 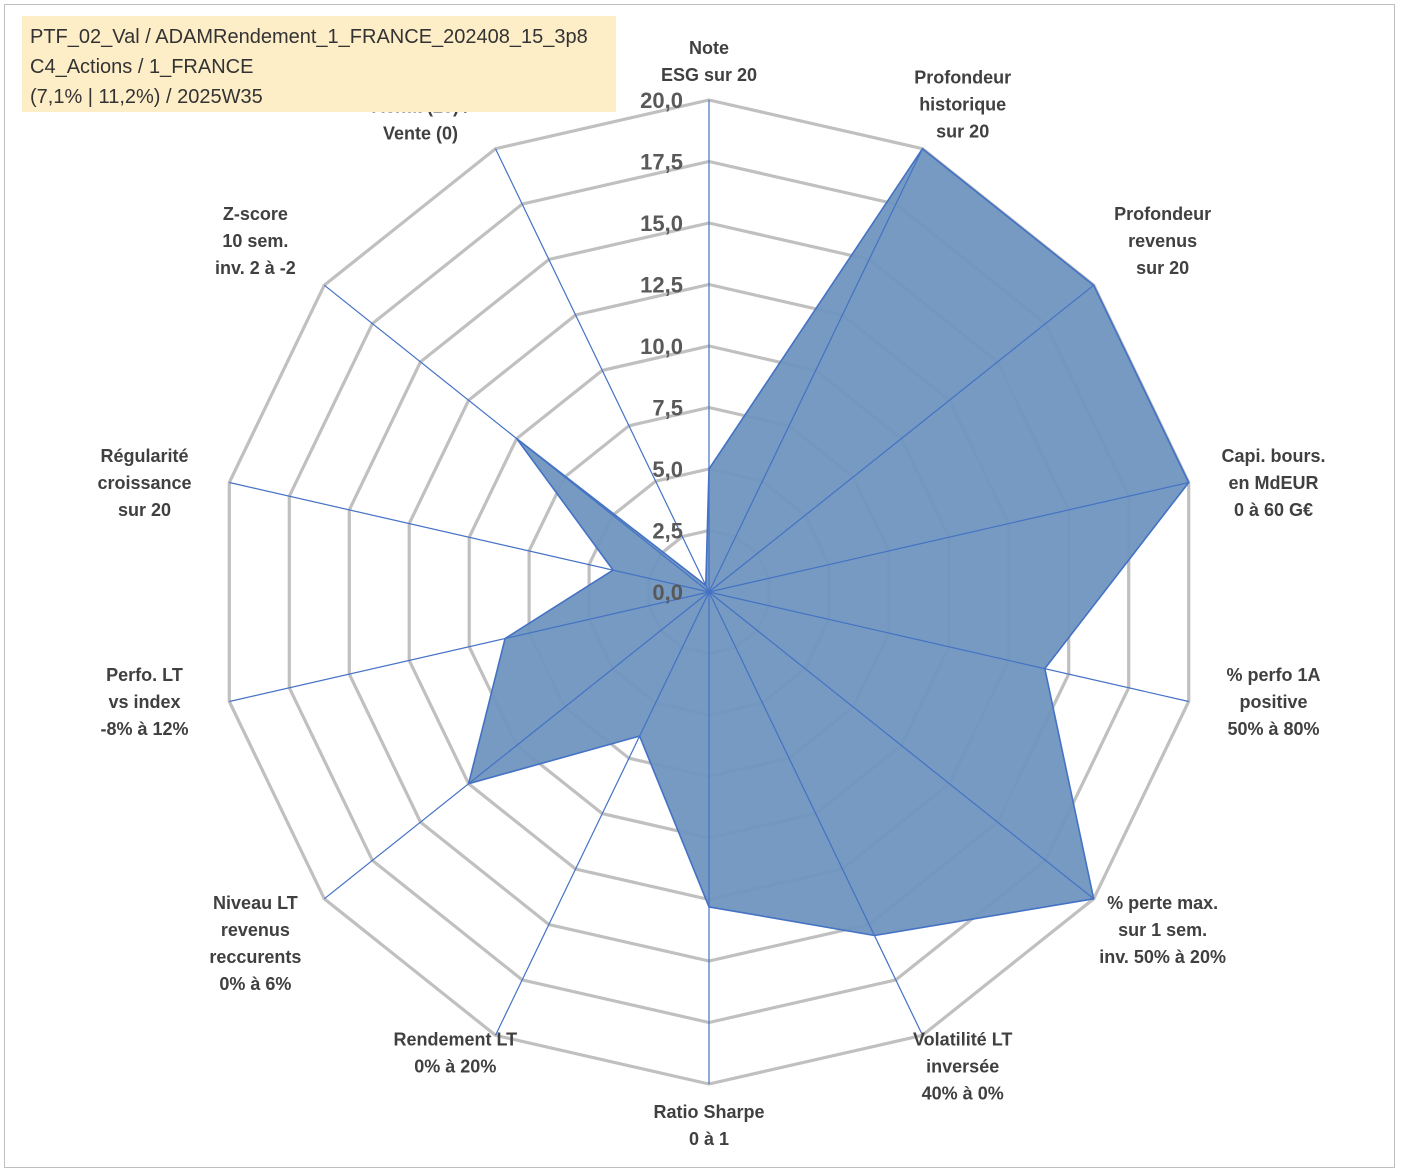 What do you see at coordinates (962, 1039) in the screenshot?
I see `axis-label-line: Volatilité LT` at bounding box center [962, 1039].